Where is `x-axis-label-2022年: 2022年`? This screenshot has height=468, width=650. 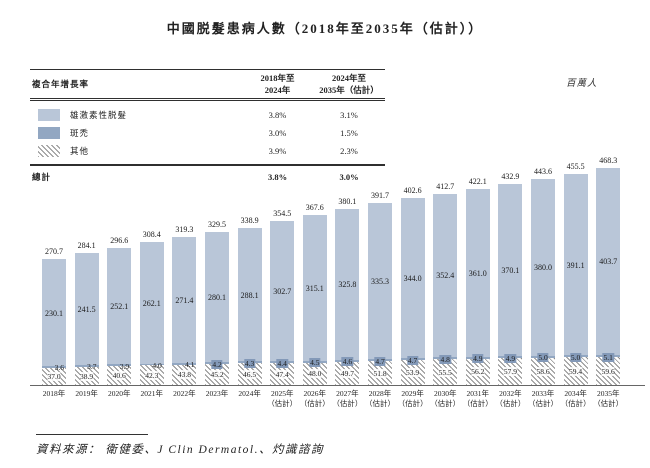
x-axis-label-2022年: 2022年 is located at coordinates (184, 393).